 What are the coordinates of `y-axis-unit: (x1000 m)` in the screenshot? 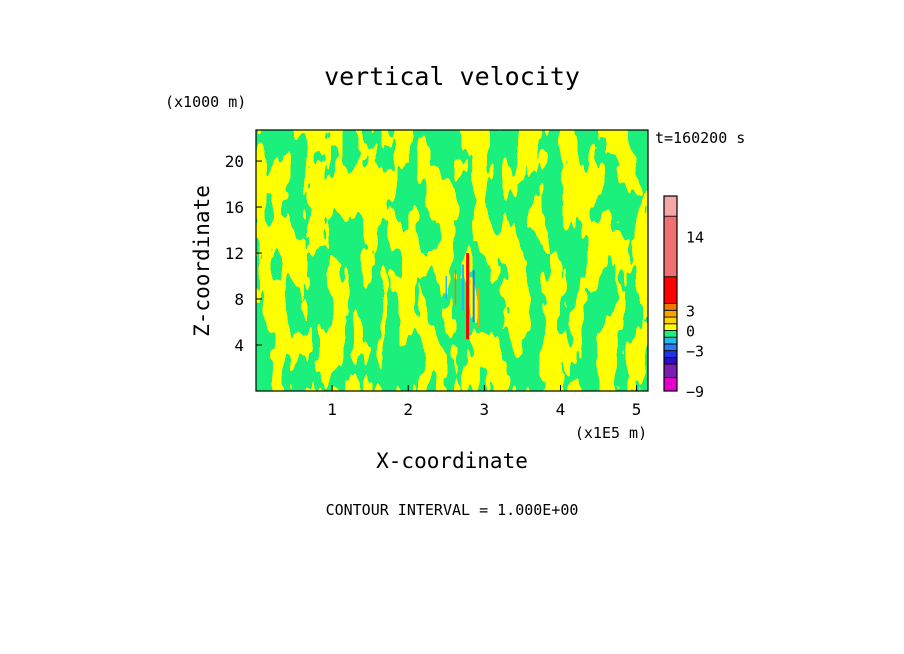 It's located at (205, 102).